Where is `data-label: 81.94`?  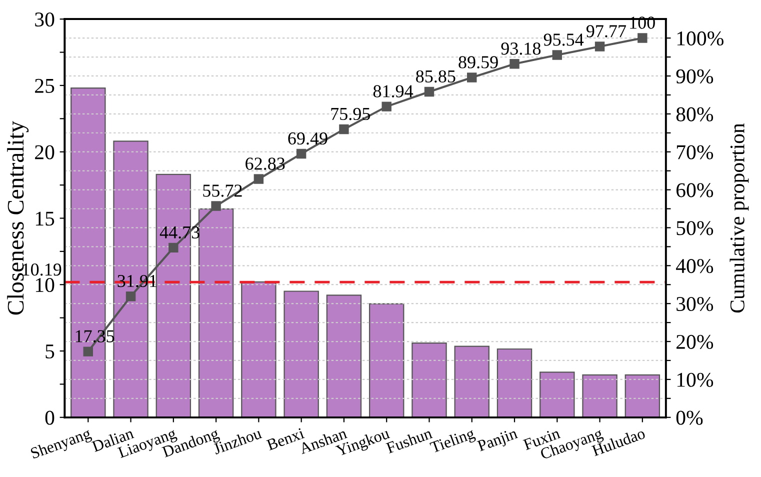 data-label: 81.94 is located at coordinates (393, 91).